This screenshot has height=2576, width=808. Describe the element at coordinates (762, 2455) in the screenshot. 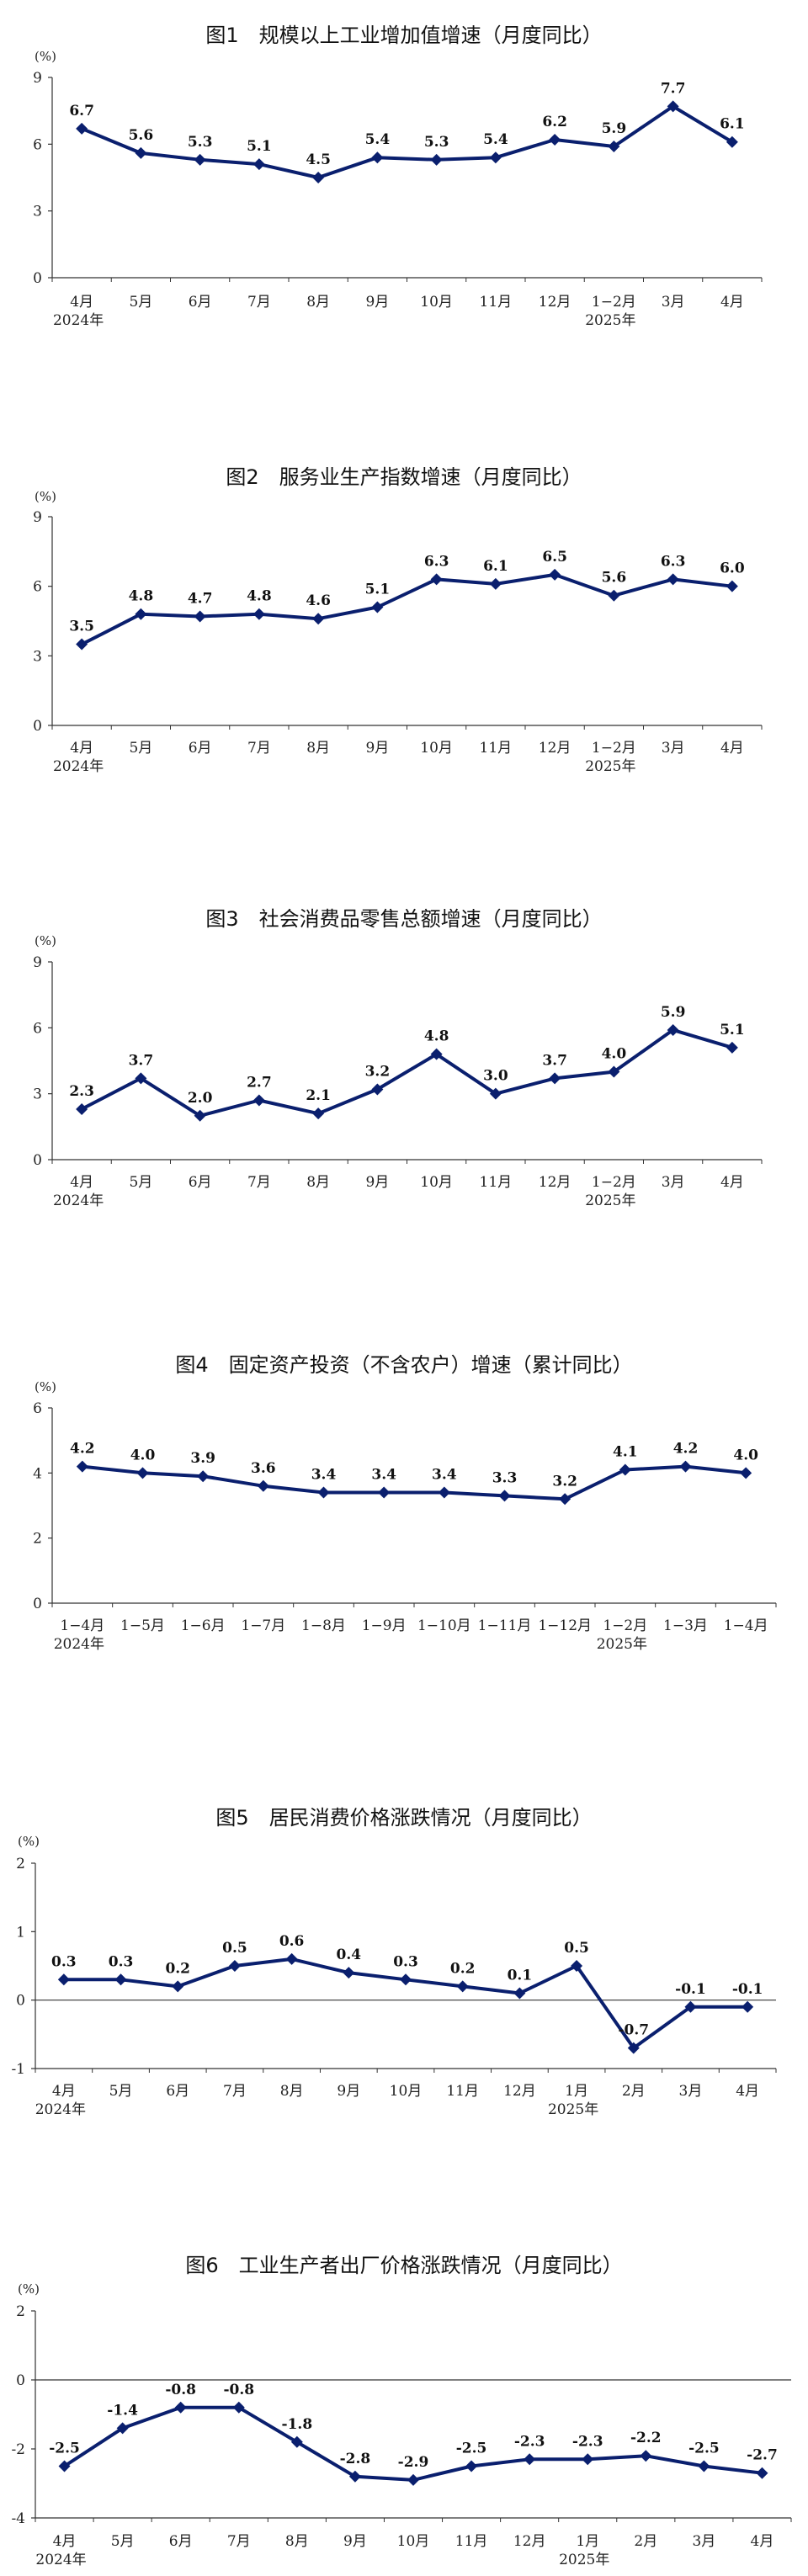

I see `data-label: -2.7` at that location.